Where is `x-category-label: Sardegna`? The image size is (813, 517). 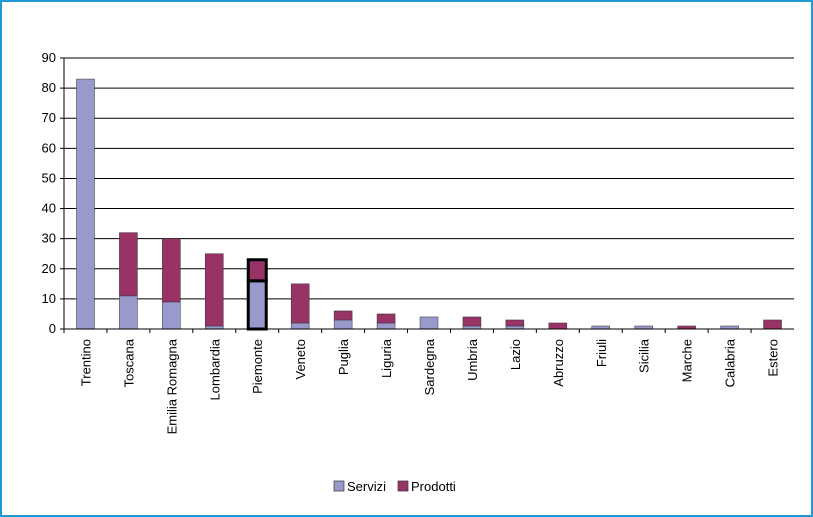 x-category-label: Sardegna is located at coordinates (429, 366).